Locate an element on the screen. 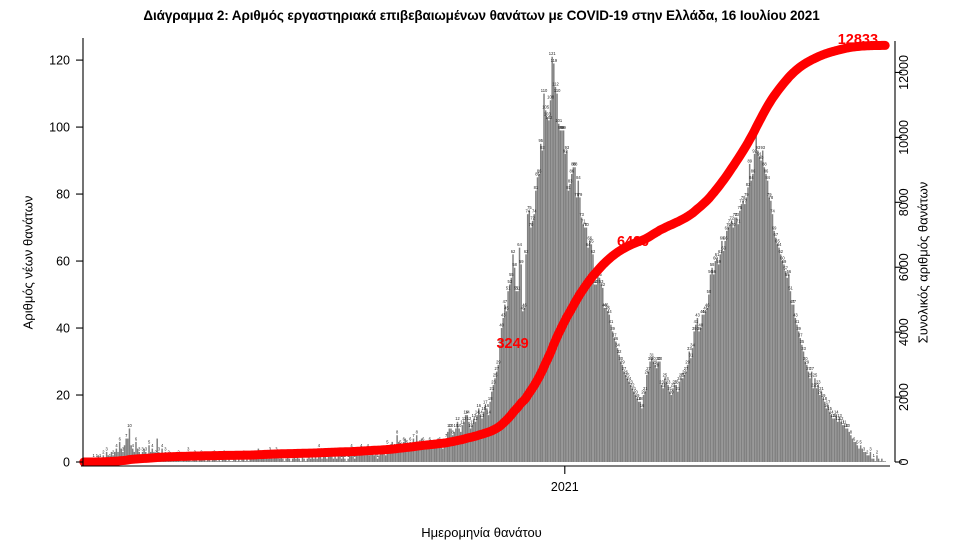 Image resolution: width=963 pixels, height=551 pixels. bar-value-label: 44 is located at coordinates (609, 311).